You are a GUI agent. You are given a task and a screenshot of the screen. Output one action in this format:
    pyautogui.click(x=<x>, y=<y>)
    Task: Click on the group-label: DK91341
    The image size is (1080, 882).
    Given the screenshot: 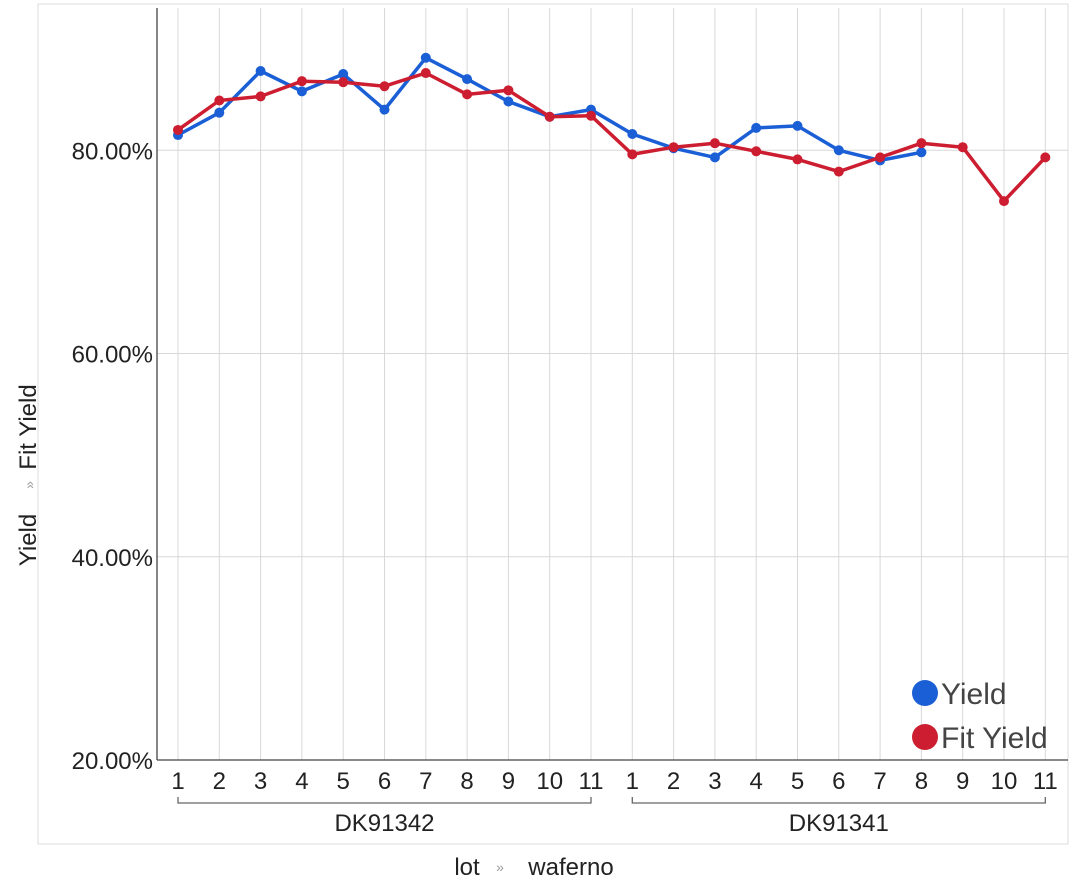 What is the action you would take?
    pyautogui.click(x=839, y=823)
    